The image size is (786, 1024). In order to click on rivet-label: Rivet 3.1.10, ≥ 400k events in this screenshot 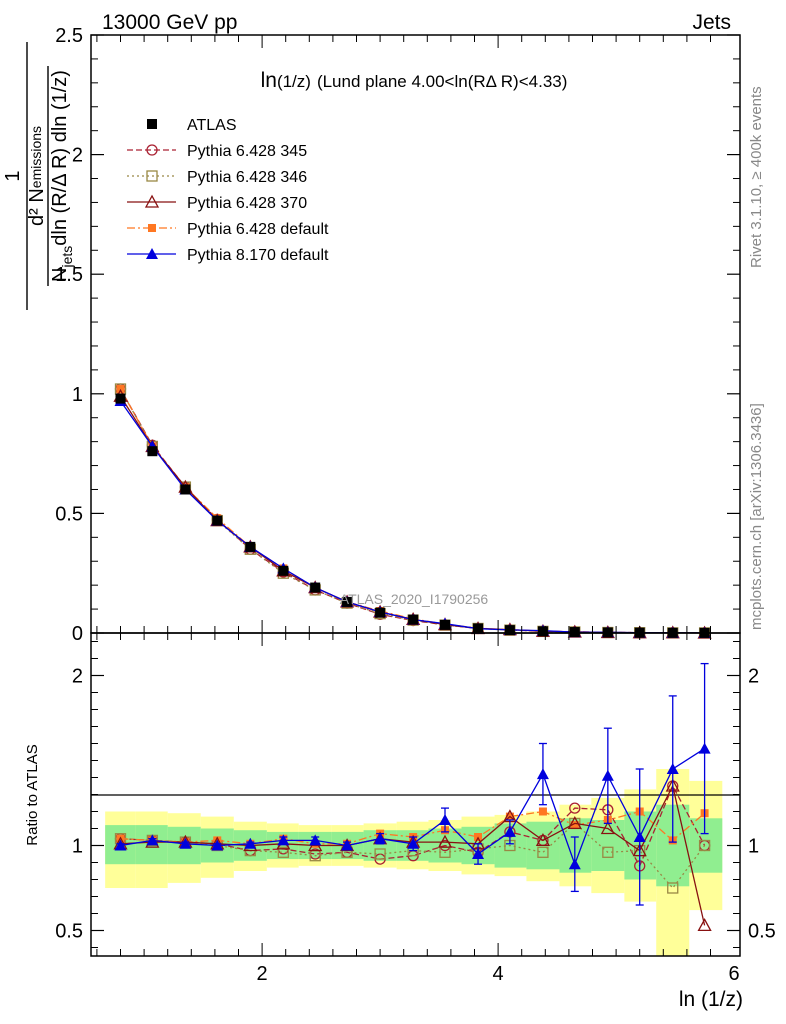, I will do `click(756, 177)`.